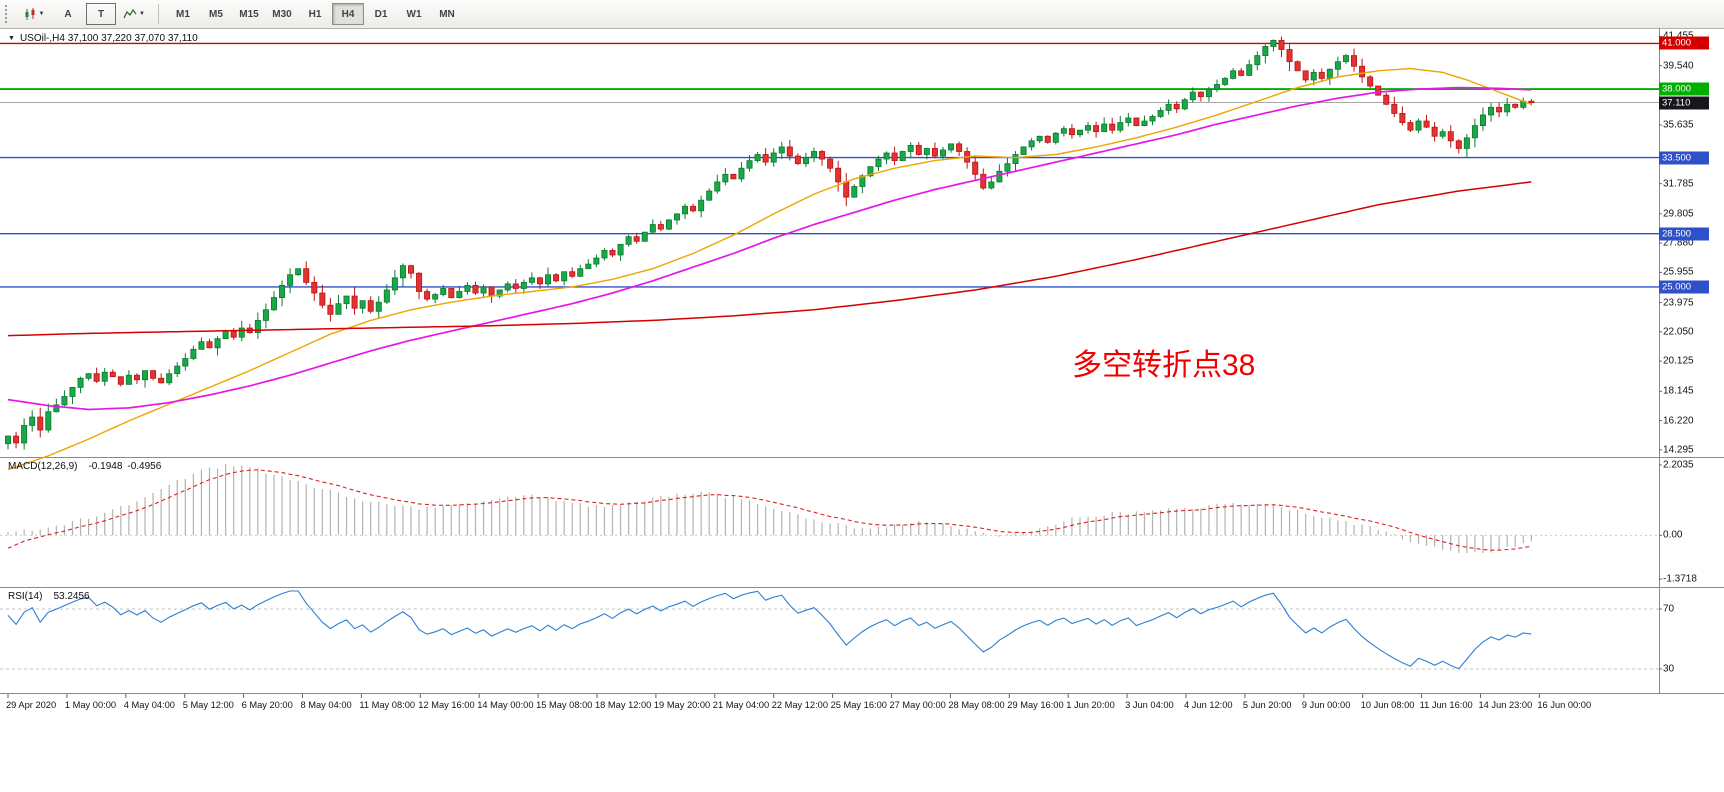 The image size is (1724, 792). I want to click on toolbar-separator, so click(158, 14).